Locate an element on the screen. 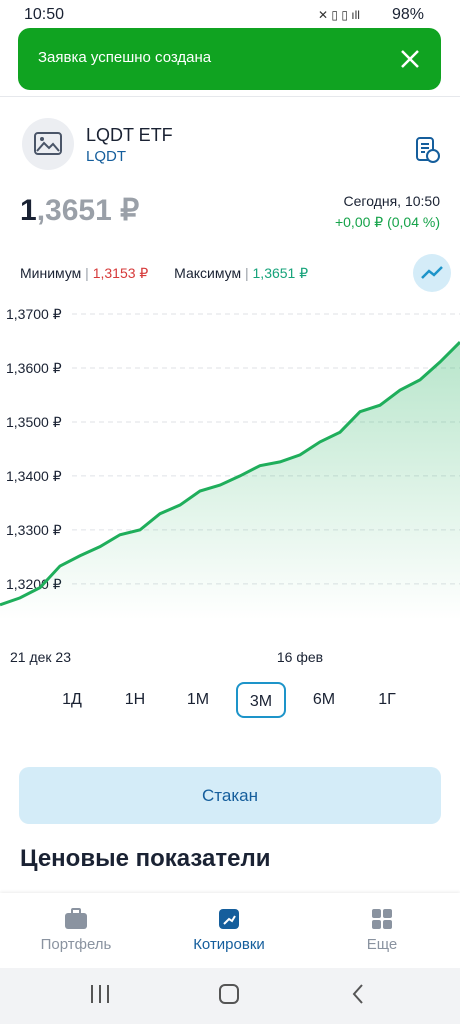  nav-item: Еще is located at coordinates (382, 944).